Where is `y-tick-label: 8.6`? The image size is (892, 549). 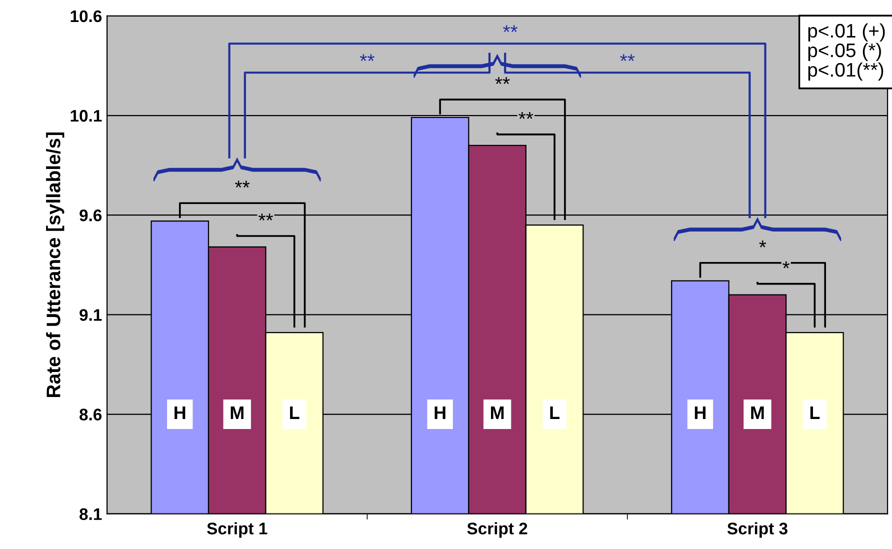
y-tick-label: 8.6 is located at coordinates (91, 414).